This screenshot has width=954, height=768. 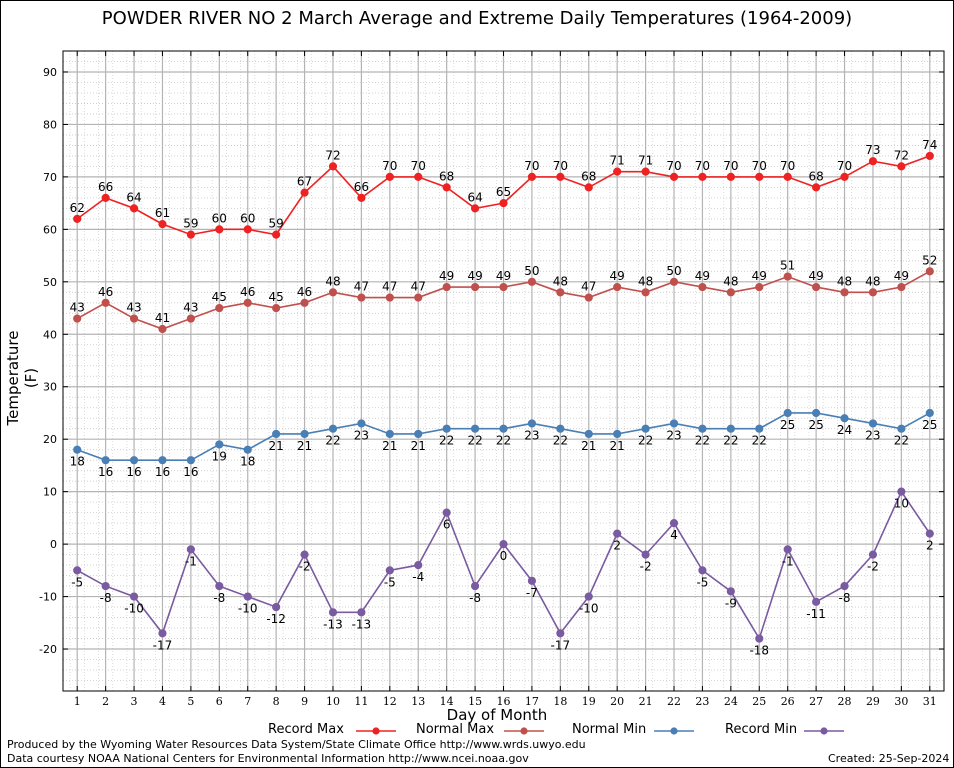 What do you see at coordinates (361, 701) in the screenshot?
I see `x-tick-label: 11` at bounding box center [361, 701].